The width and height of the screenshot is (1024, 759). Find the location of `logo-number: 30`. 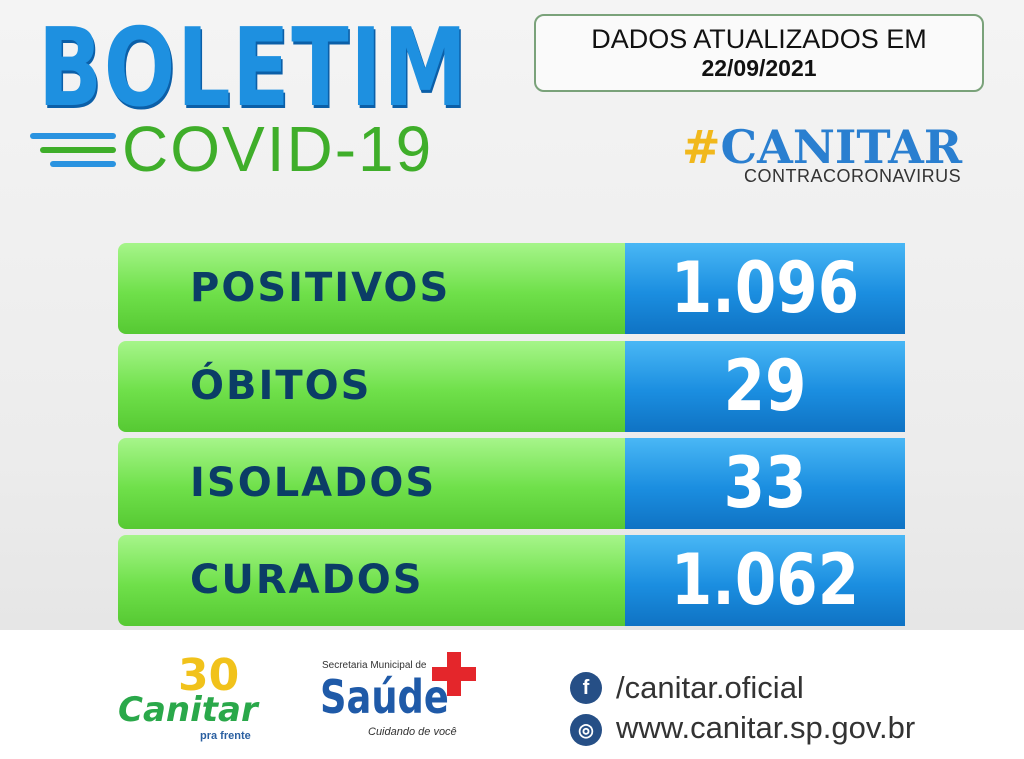

logo-number: 30 is located at coordinates (209, 675).